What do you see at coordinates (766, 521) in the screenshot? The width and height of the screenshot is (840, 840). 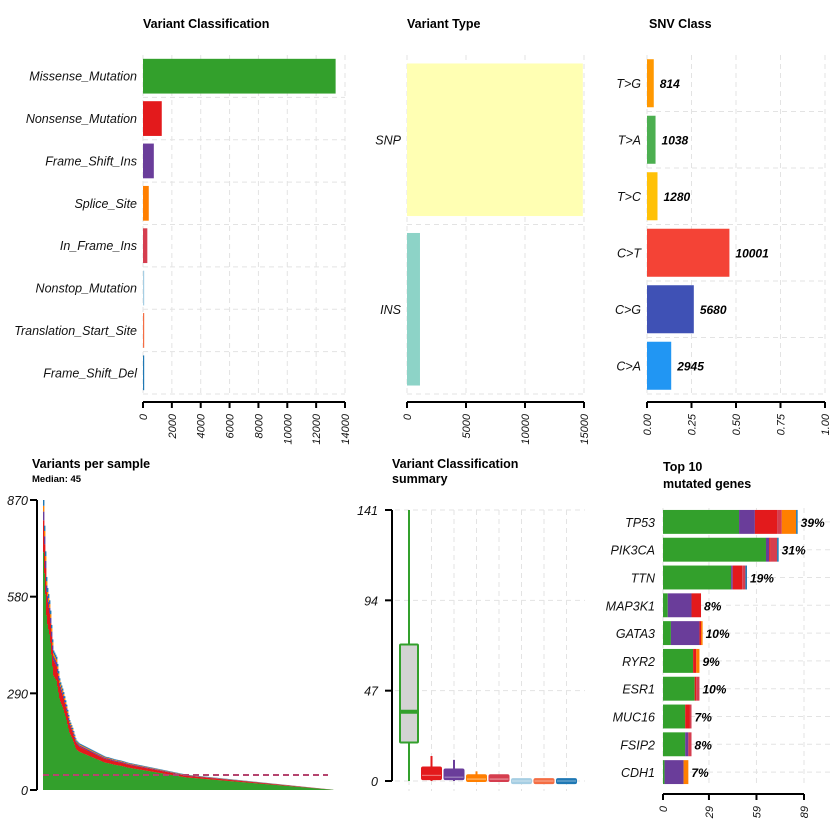 I see `bar-segment-nonsense-mutation` at bounding box center [766, 521].